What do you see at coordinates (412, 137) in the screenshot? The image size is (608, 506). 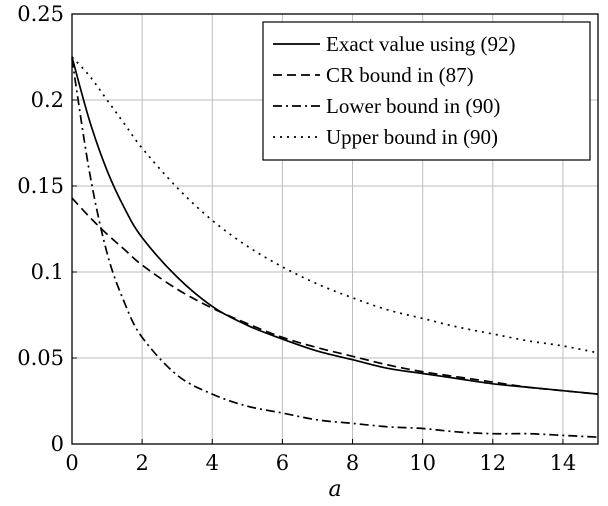 I see `legend-label-upper-bound-in-90: Upper bound in (90)` at bounding box center [412, 137].